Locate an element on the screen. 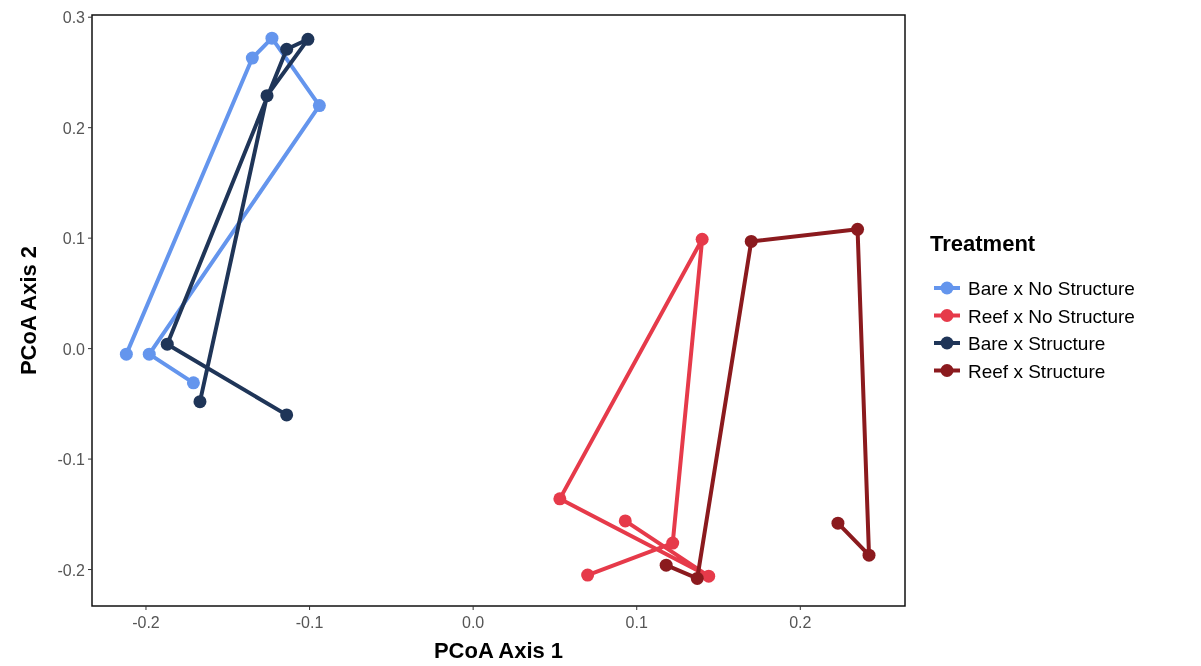 The height and width of the screenshot is (666, 1201). y-axis-title: PCoA Axis 2 is located at coordinates (28, 310).